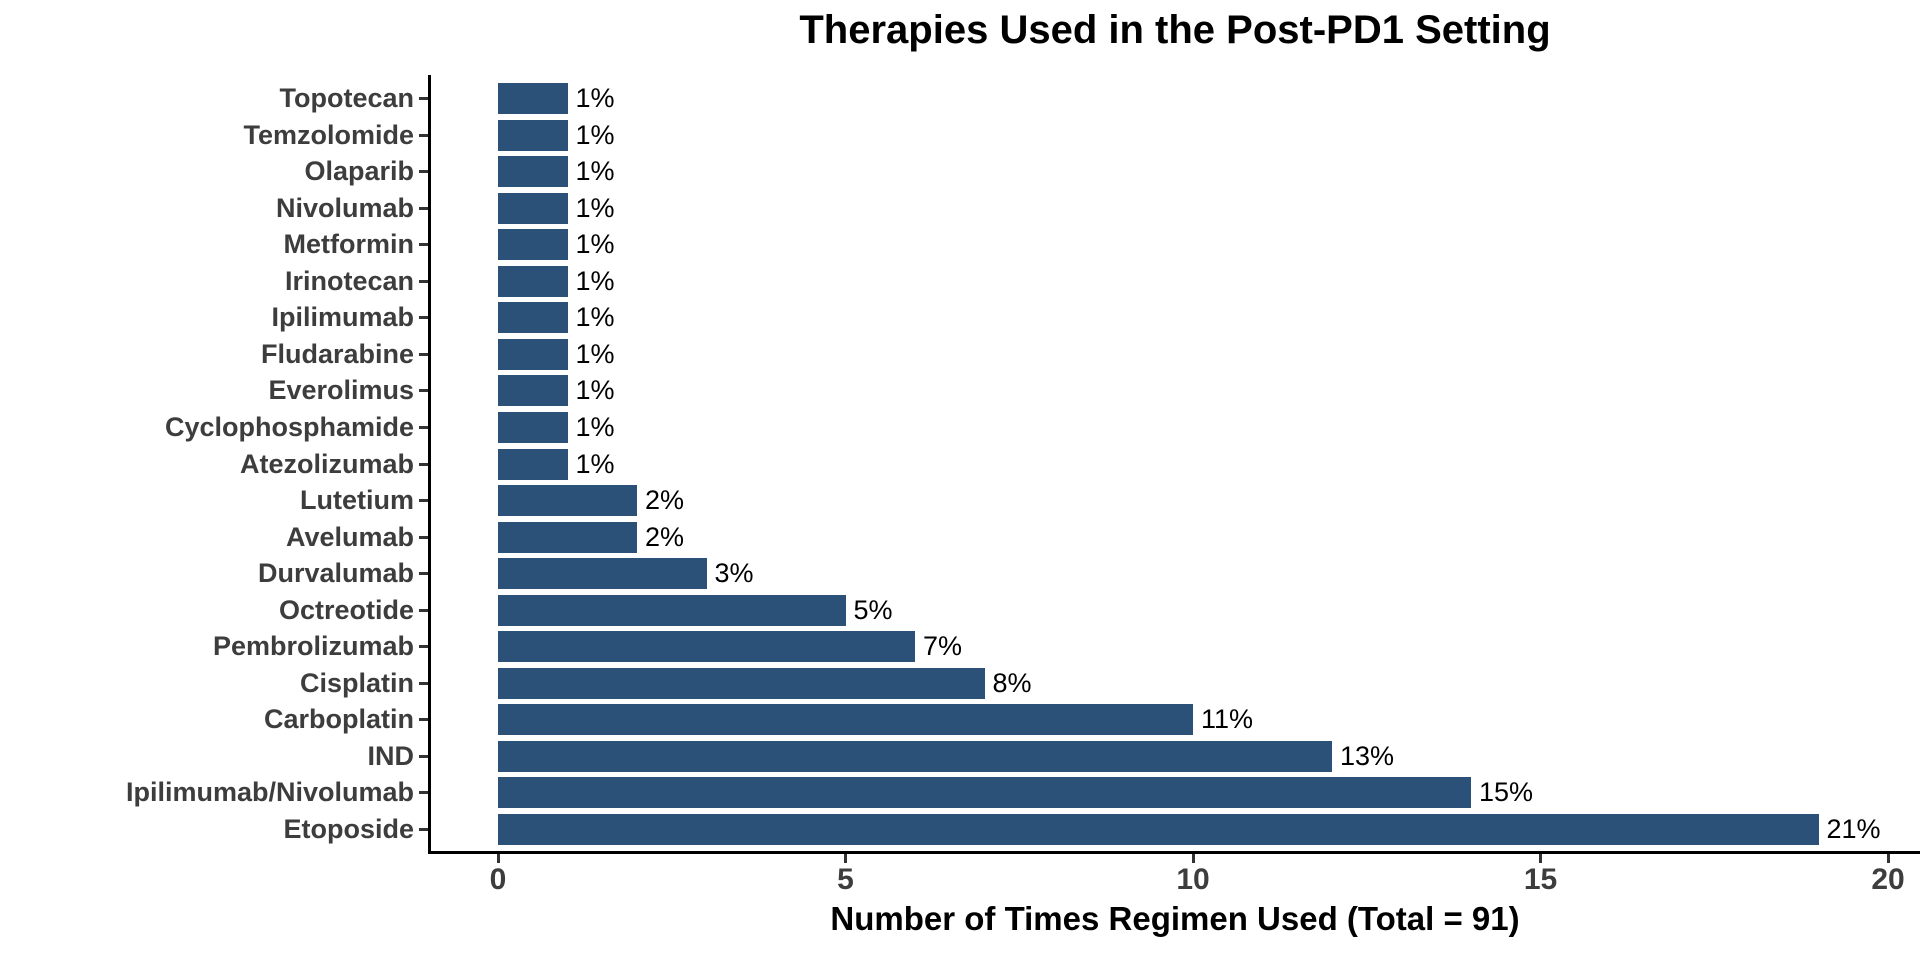 Image resolution: width=1920 pixels, height=960 pixels. Describe the element at coordinates (391, 755) in the screenshot. I see `y-tick-label: IND` at that location.